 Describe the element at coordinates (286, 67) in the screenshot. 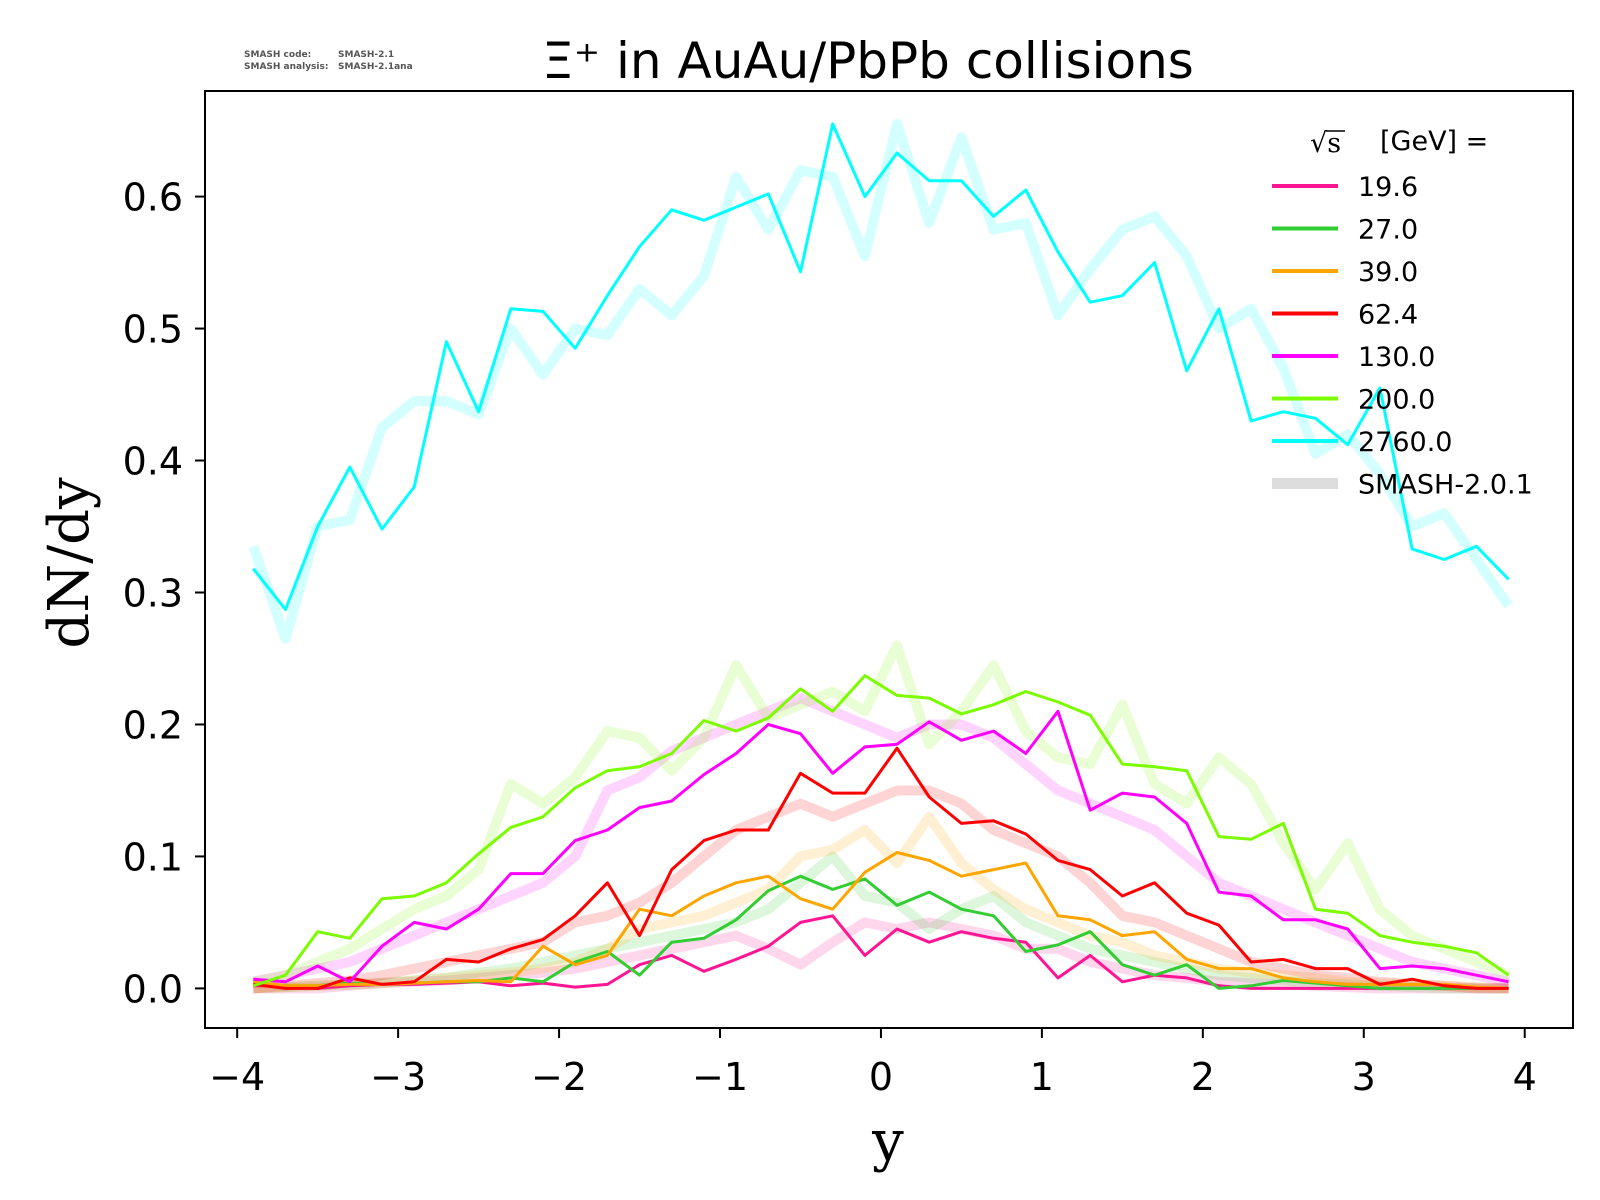

I see `analysis-label: SMASH analysis:` at that location.